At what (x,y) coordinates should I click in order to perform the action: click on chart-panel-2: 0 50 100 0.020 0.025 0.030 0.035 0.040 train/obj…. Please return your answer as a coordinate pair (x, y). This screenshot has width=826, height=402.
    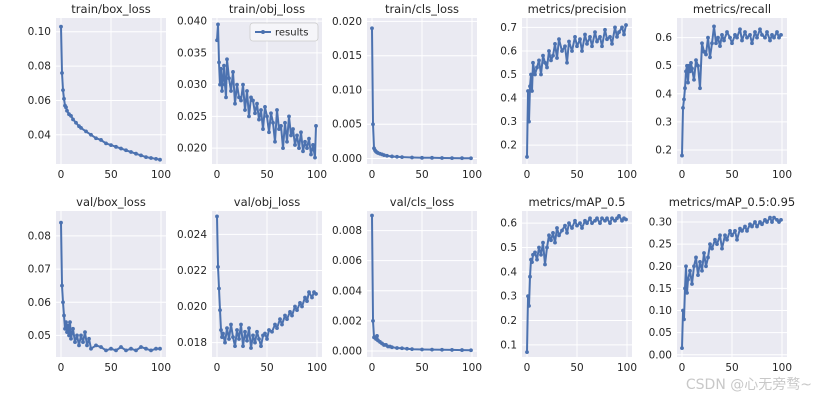
    Looking at the image, I should click on (252, 91).